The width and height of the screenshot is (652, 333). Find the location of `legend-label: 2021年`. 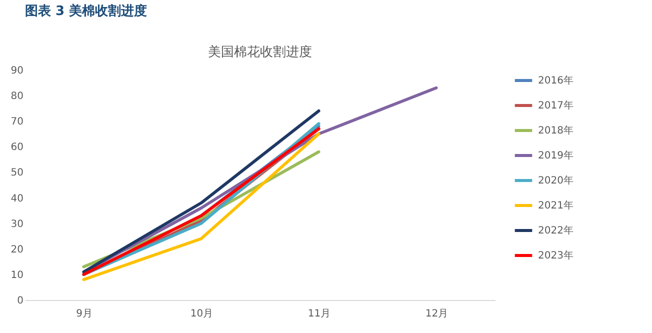

legend-label: 2021年 is located at coordinates (556, 206).